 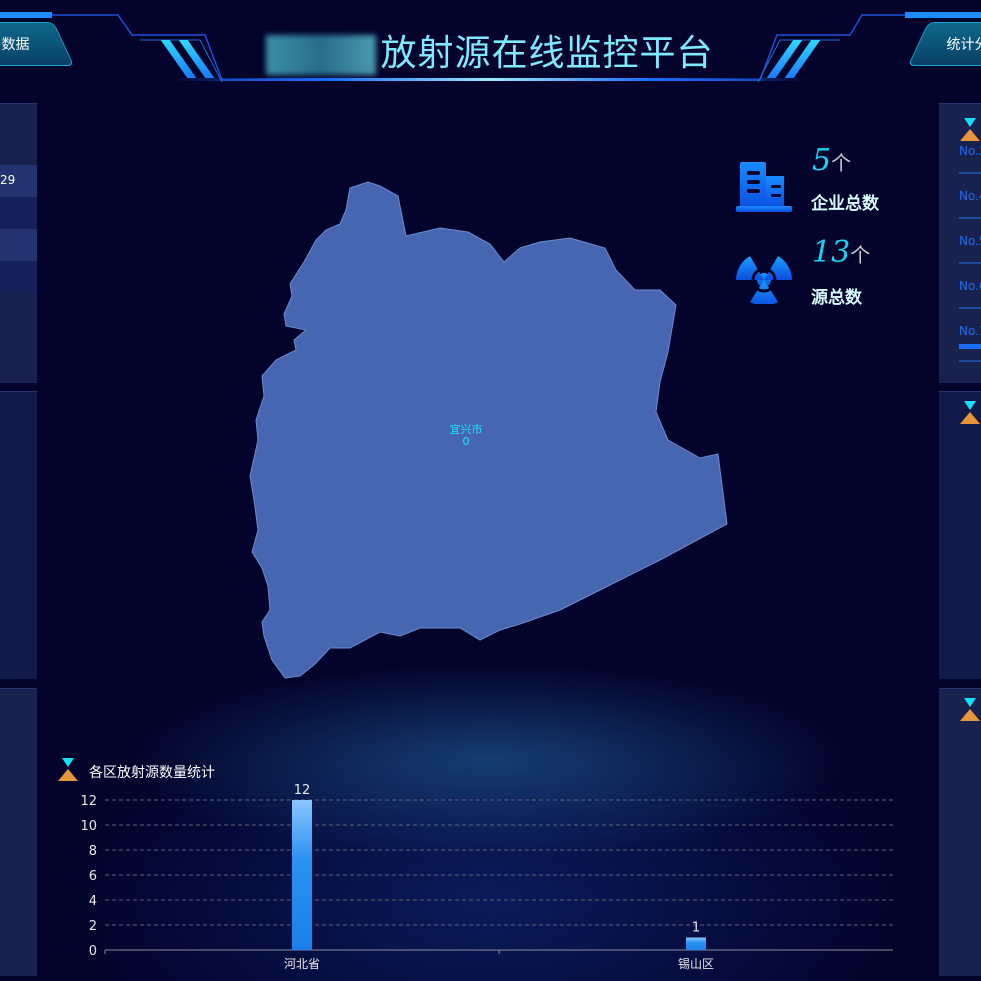 What do you see at coordinates (845, 204) in the screenshot?
I see `enterprise-count-label: 企业总数` at bounding box center [845, 204].